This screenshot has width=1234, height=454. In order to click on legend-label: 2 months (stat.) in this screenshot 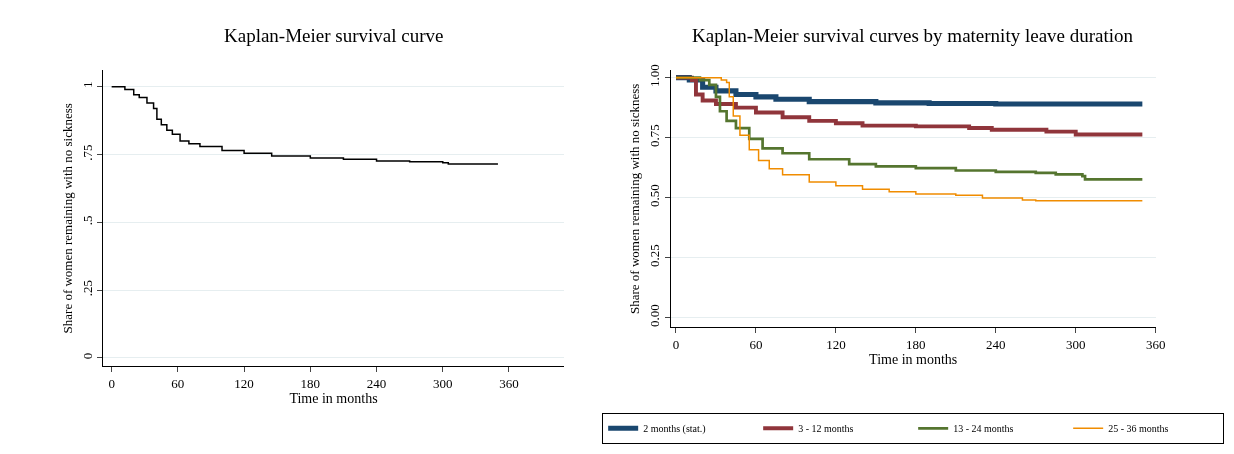, I will do `click(674, 429)`.